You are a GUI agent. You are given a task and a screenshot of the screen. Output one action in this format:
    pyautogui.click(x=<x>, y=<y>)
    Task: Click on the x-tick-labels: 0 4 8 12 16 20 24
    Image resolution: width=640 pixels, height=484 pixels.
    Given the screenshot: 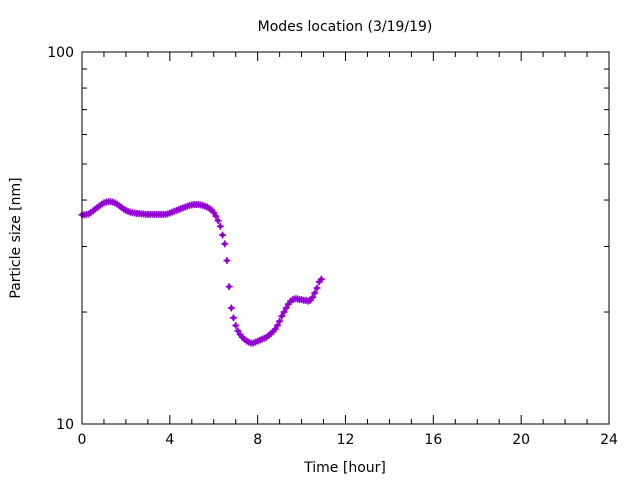 What is the action you would take?
    pyautogui.click(x=348, y=440)
    